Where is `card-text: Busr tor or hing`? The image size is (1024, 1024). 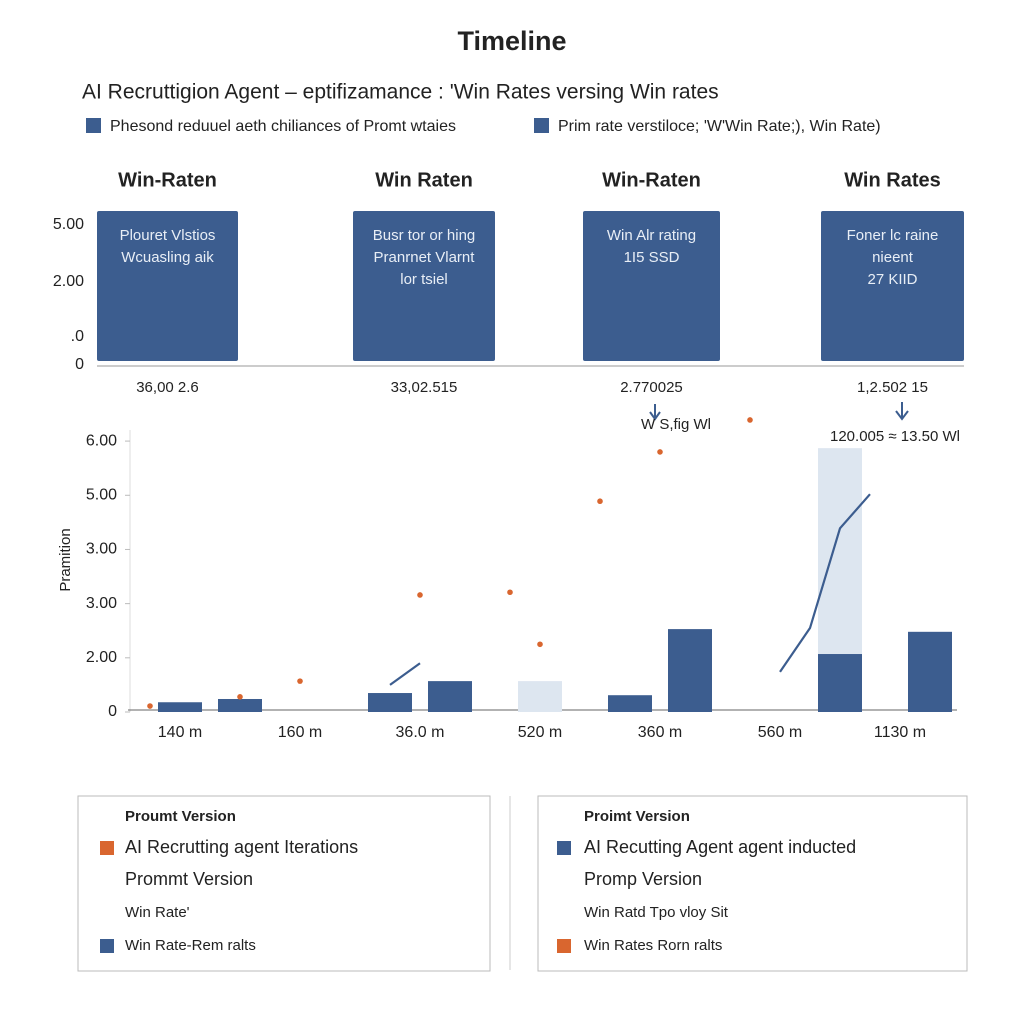
card-text: Busr tor or hing is located at coordinates (424, 235).